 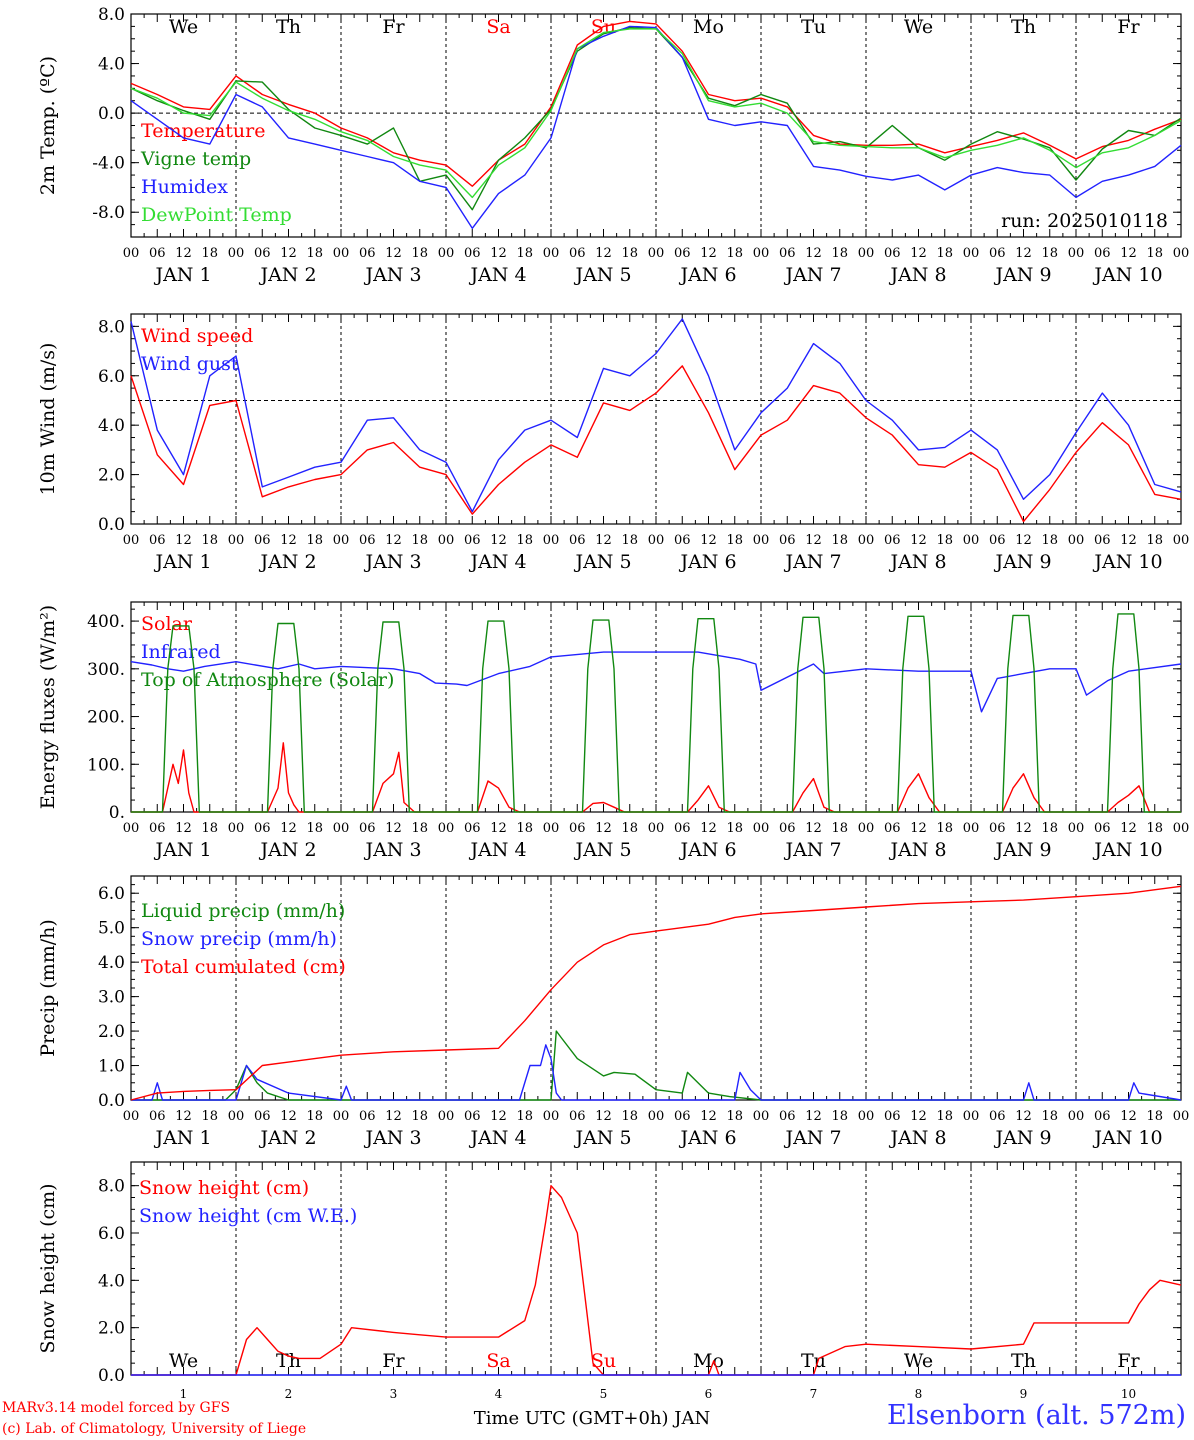 I want to click on date-label: JAN 7, so click(x=812, y=275).